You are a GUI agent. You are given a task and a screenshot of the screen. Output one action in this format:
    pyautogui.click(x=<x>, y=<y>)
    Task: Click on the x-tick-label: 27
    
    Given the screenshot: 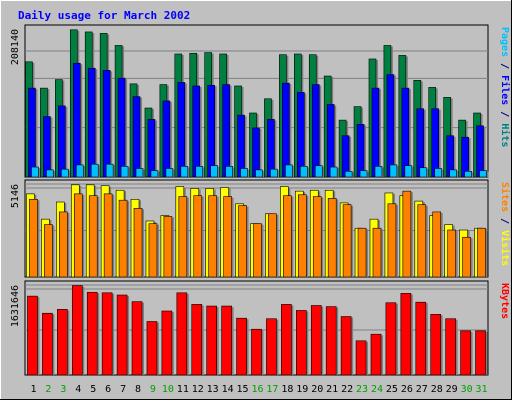 What is the action you would take?
    pyautogui.click(x=422, y=389)
    